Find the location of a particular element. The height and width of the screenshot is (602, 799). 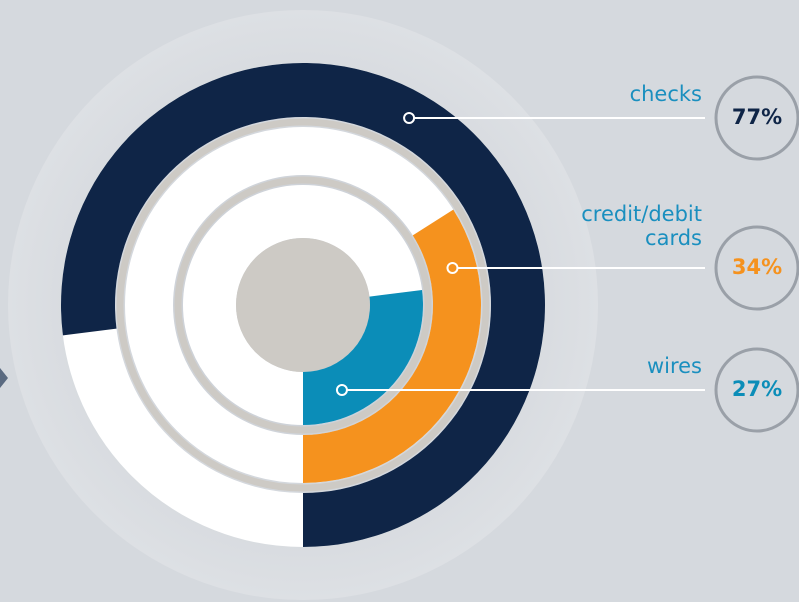

value-label: 27% is located at coordinates (757, 389).